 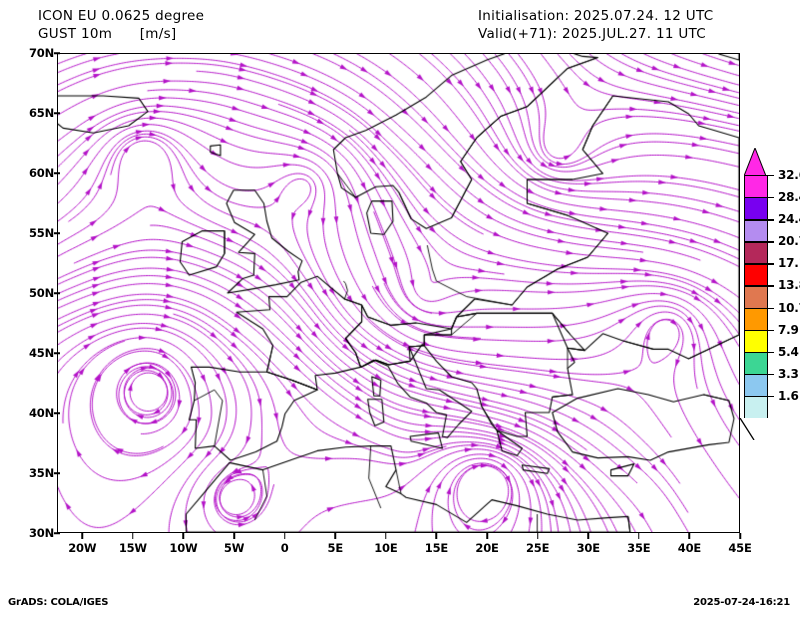 I want to click on lon-tick-label: 15W, so click(x=132, y=548).